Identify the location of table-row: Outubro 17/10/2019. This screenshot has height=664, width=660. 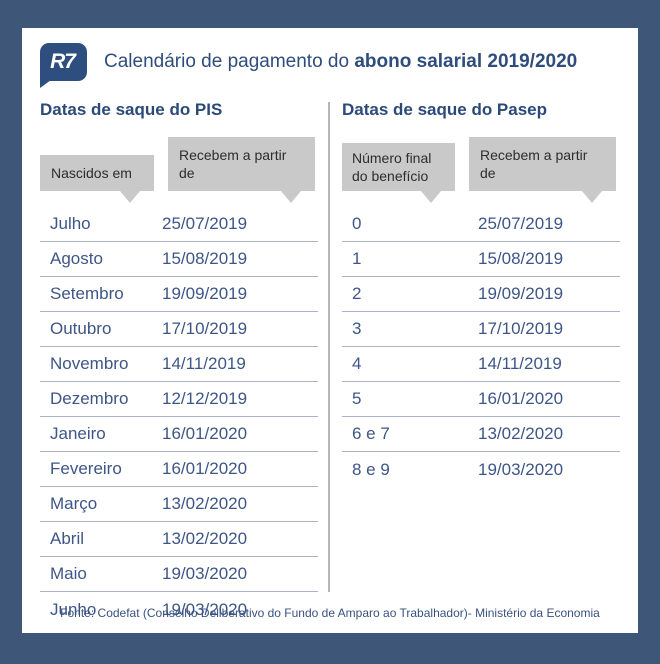
(179, 330).